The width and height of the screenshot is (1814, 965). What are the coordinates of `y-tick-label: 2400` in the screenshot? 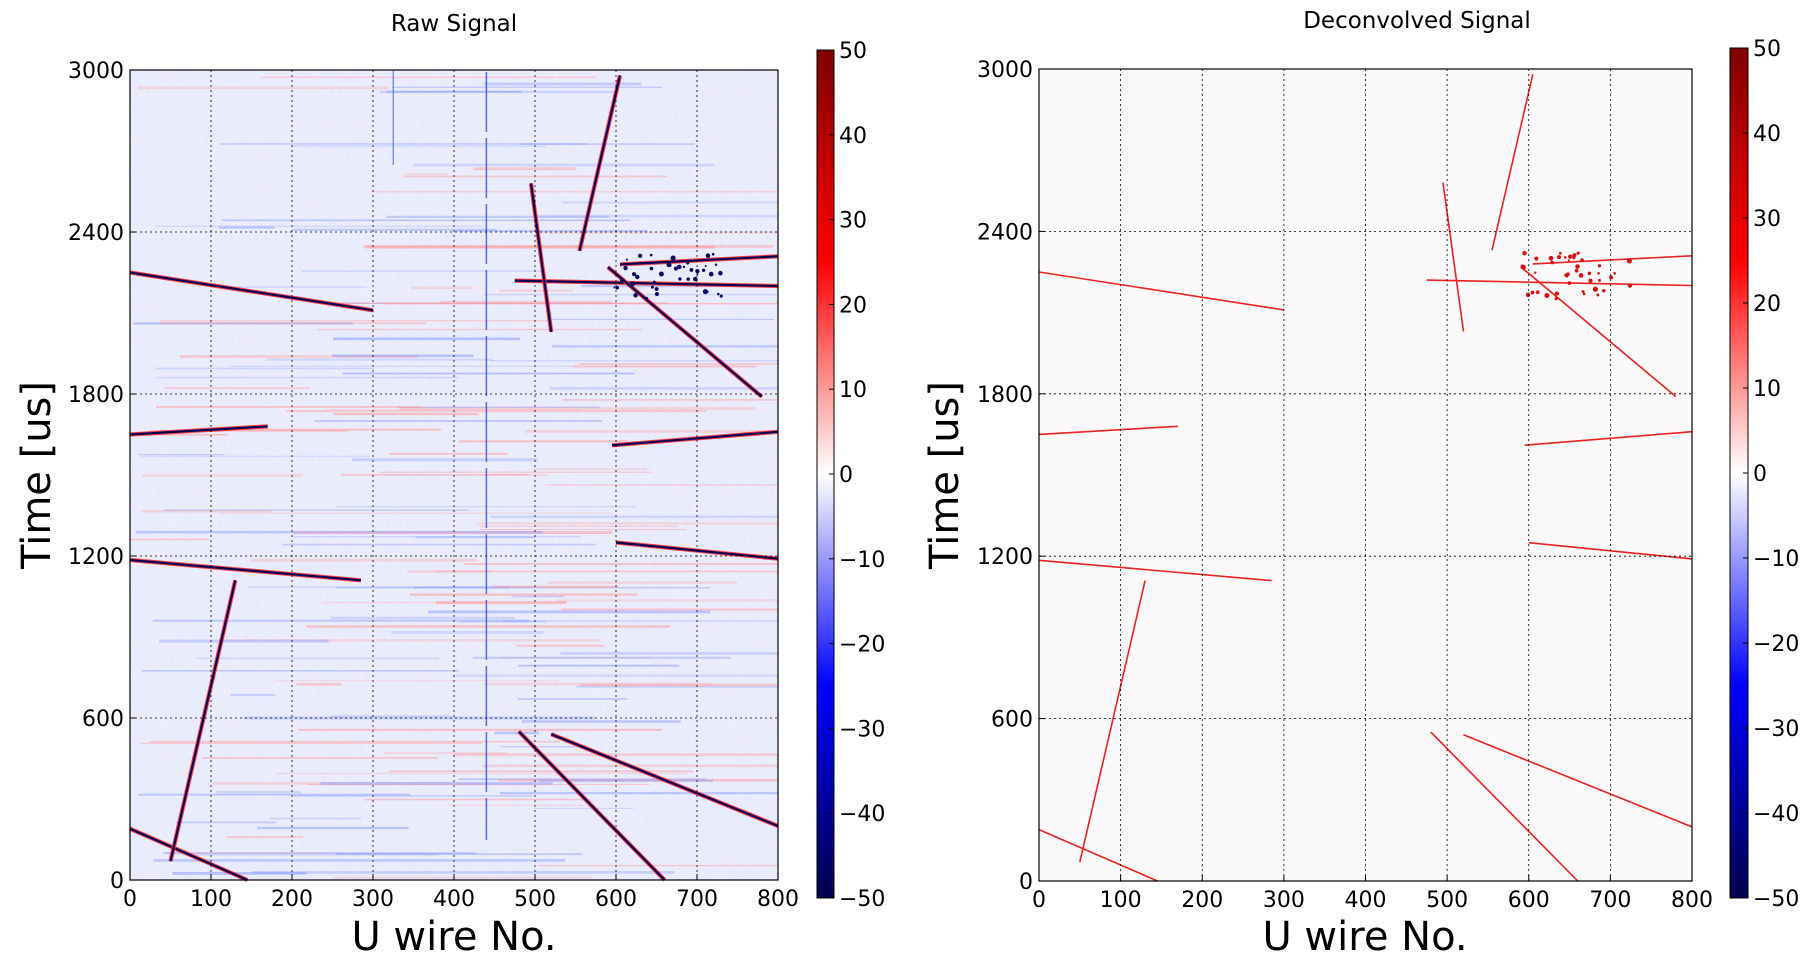 It's located at (96, 233).